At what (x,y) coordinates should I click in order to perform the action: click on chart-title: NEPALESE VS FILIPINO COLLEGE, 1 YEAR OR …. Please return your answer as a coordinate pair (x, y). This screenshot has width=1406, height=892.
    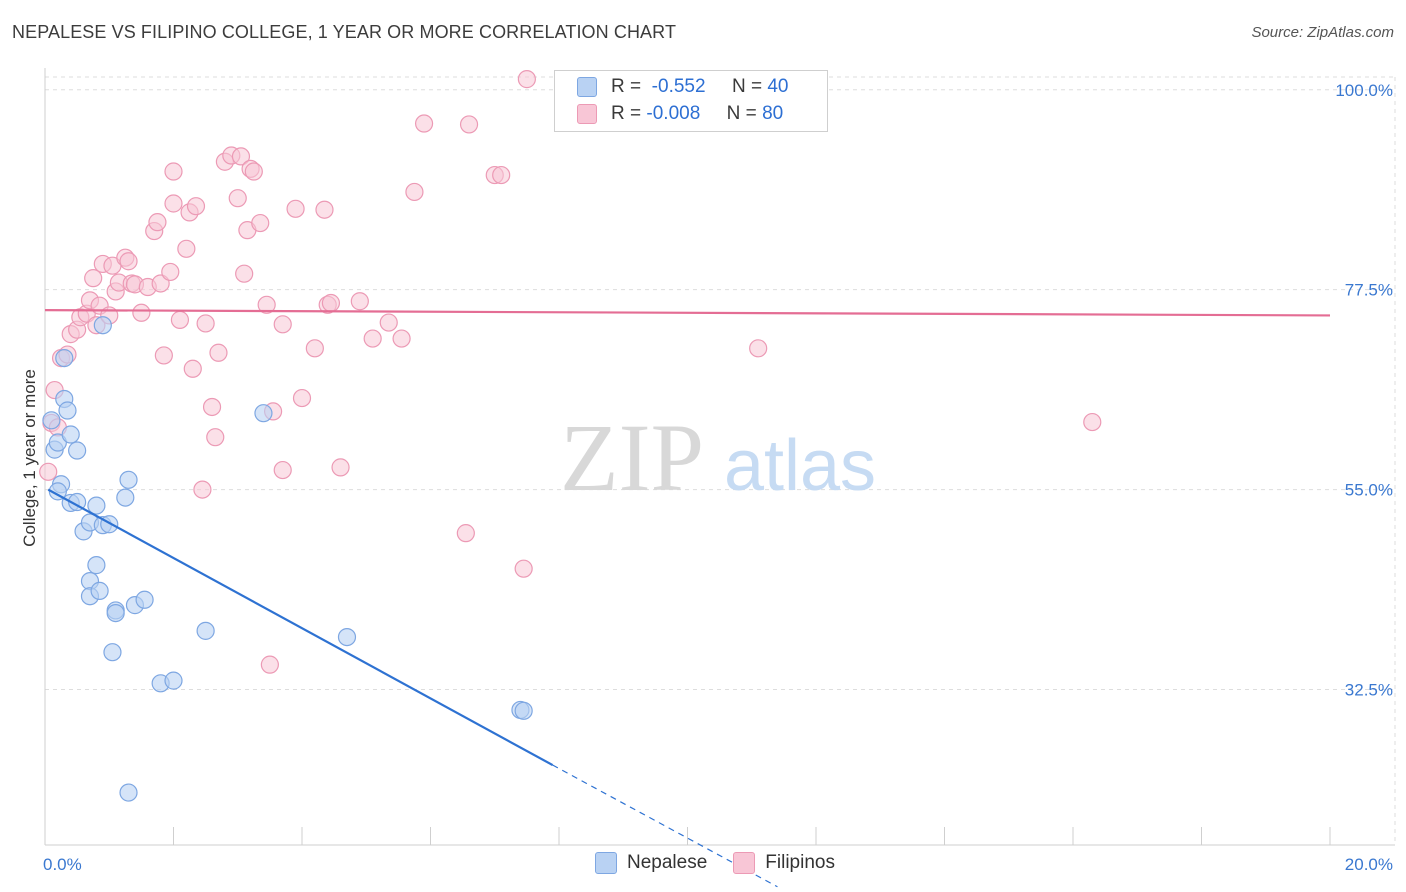
    Looking at the image, I should click on (344, 32).